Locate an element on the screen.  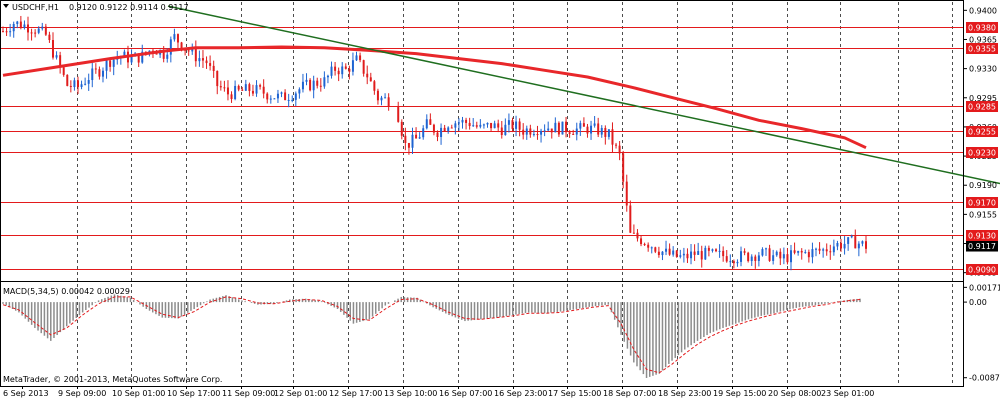
price-axis-label: 0.9400 is located at coordinates (983, 10).